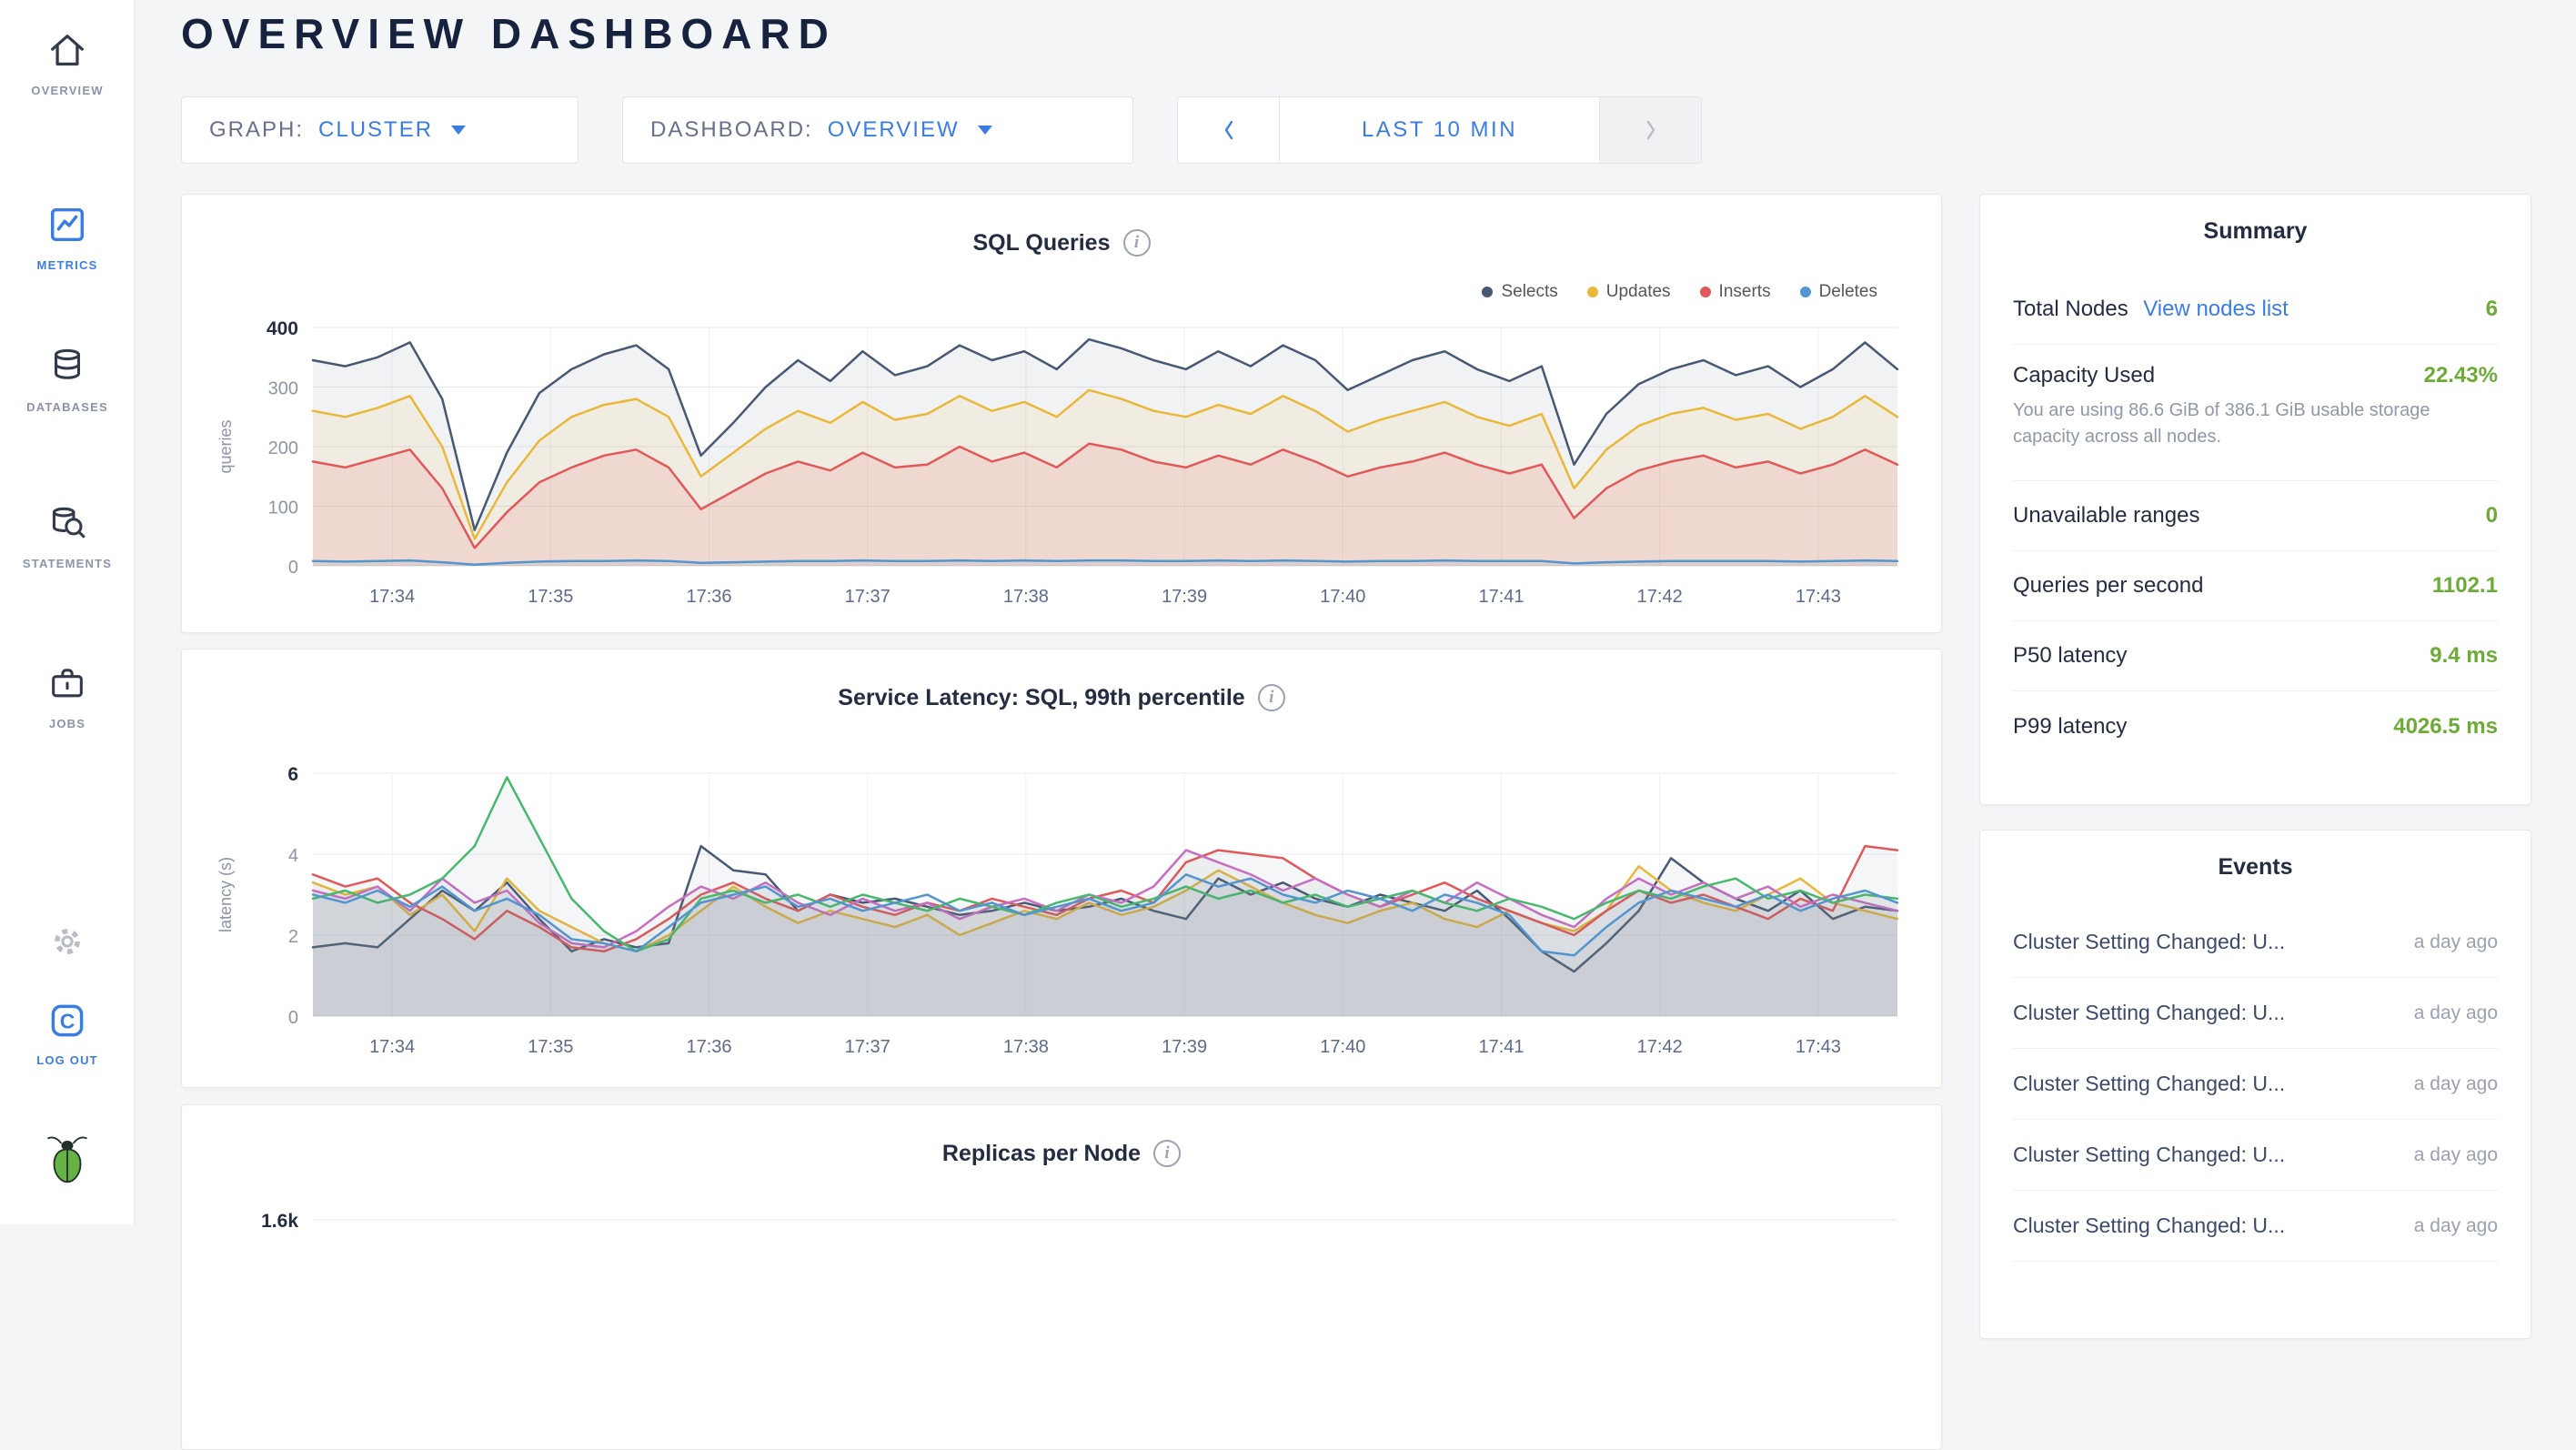  Describe the element at coordinates (67, 90) in the screenshot. I see `sidebar-item-label: OVERVIEW` at that location.